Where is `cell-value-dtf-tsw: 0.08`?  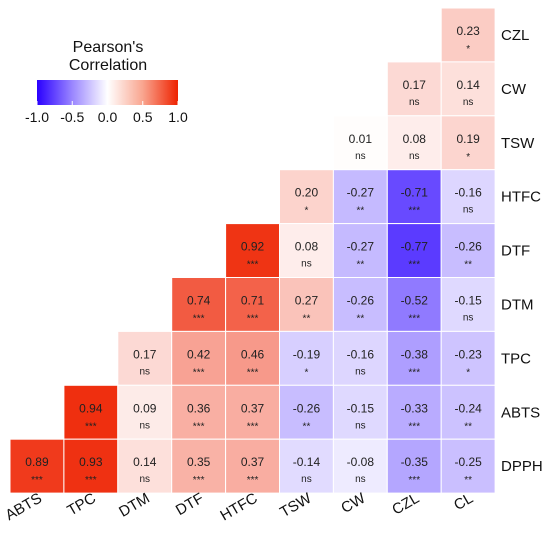
cell-value-dtf-tsw: 0.08 is located at coordinates (307, 247).